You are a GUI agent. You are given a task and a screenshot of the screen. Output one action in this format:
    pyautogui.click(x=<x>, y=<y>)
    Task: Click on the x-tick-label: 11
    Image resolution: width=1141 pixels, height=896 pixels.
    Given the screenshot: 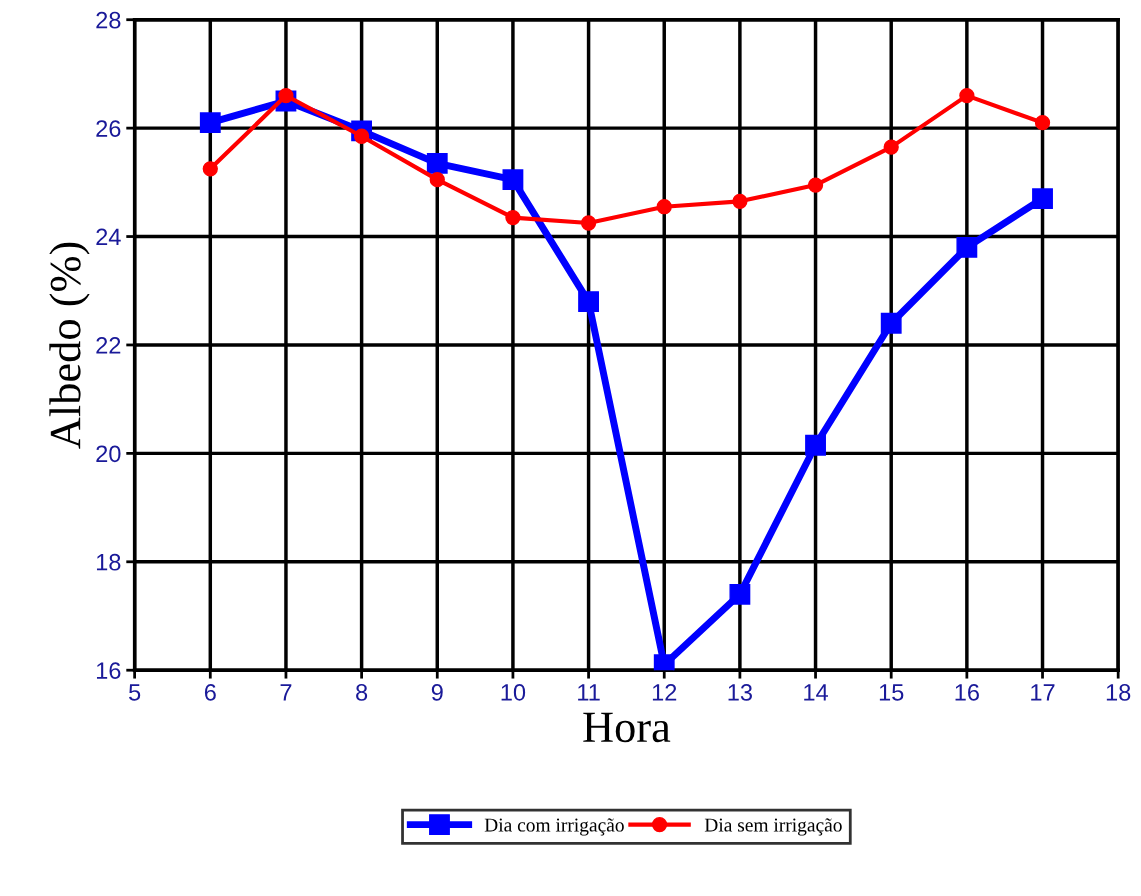 What is the action you would take?
    pyautogui.click(x=589, y=692)
    